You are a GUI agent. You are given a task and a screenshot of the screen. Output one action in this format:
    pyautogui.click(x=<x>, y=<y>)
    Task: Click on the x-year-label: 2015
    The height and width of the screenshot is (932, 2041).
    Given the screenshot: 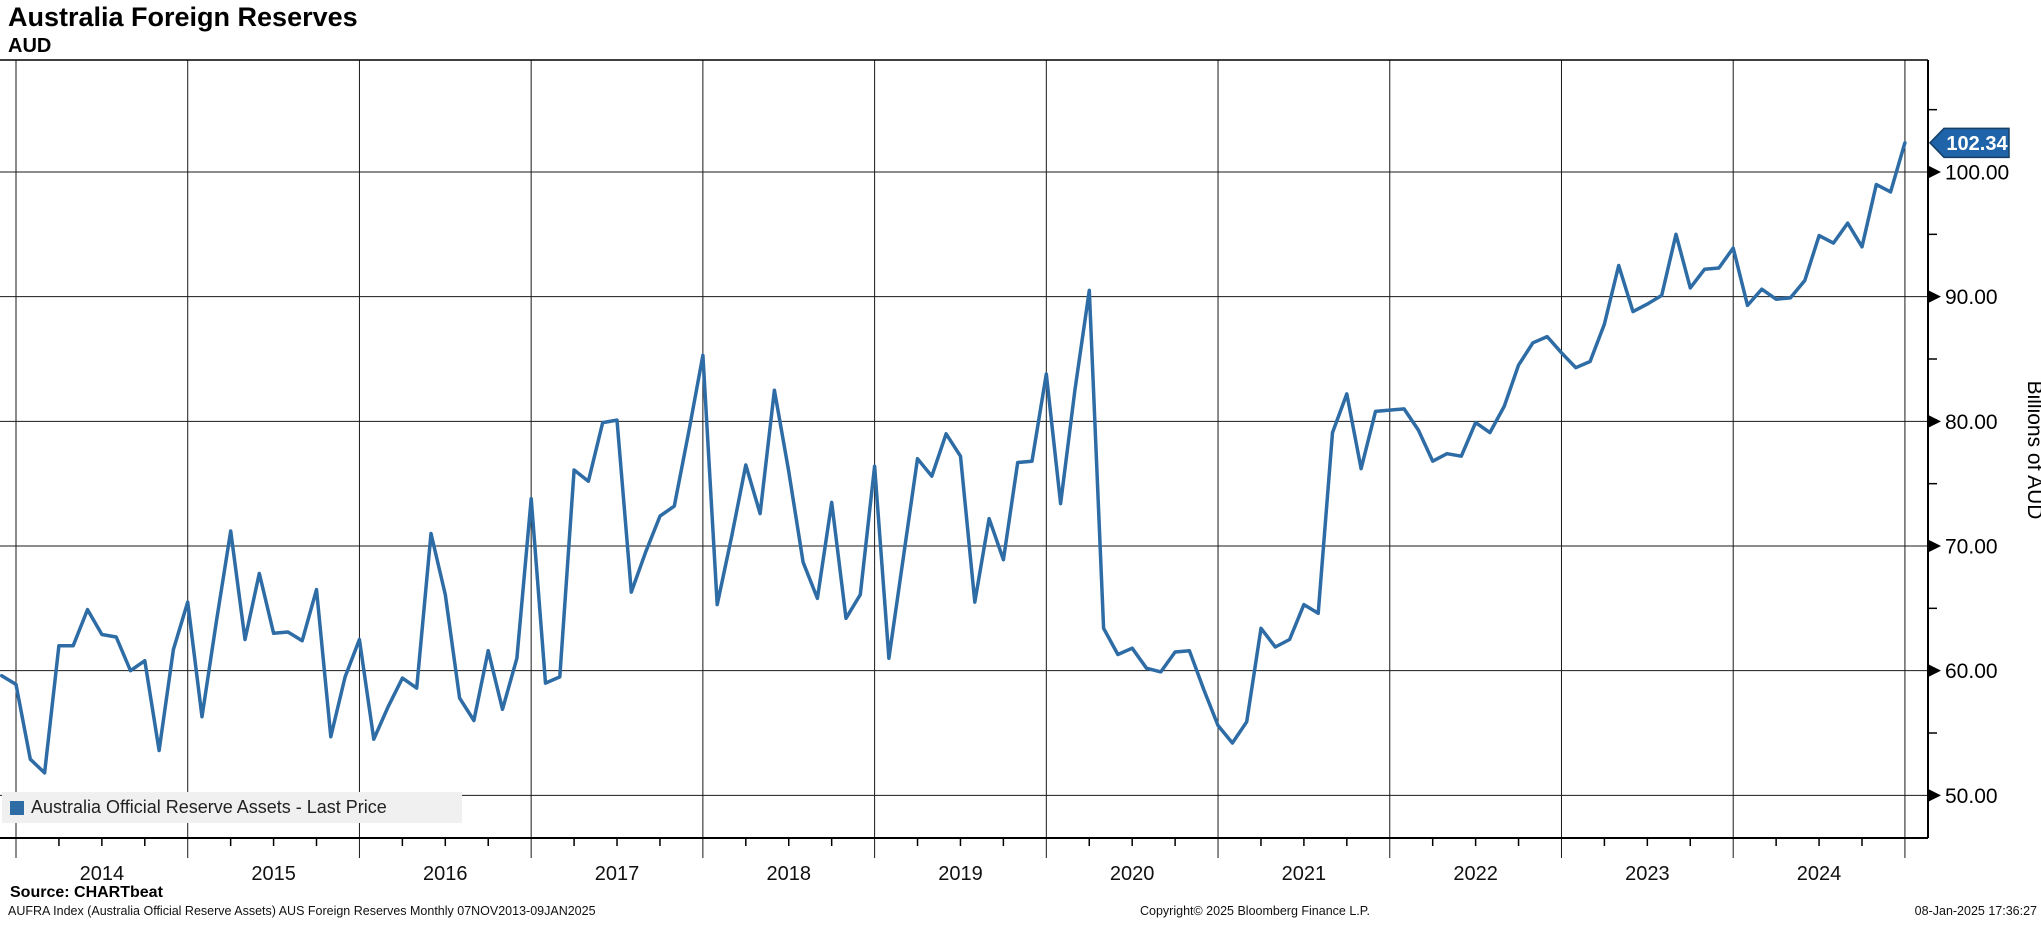 What is the action you would take?
    pyautogui.click(x=273, y=874)
    